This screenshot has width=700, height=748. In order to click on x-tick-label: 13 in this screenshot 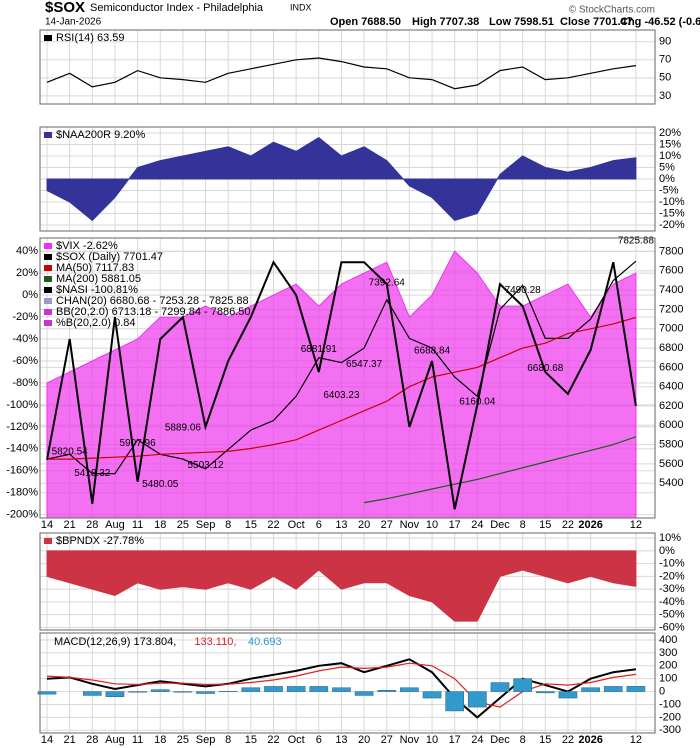, I will do `click(341, 525)`.